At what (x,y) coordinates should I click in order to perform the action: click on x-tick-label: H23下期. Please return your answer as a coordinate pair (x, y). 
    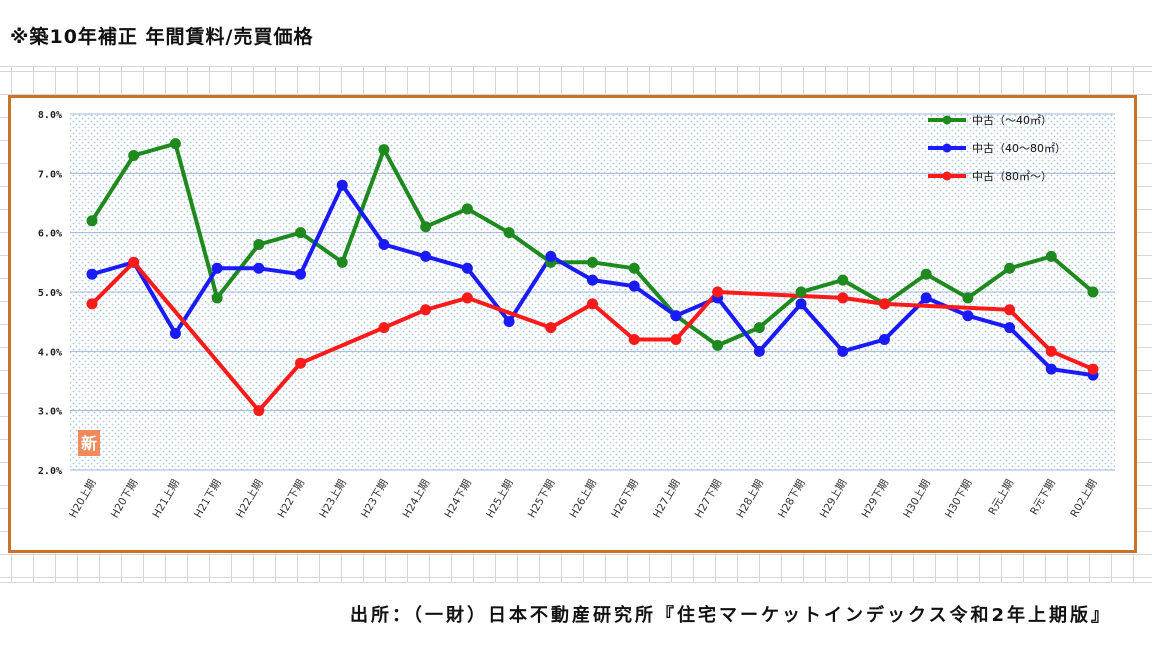
    Looking at the image, I should click on (375, 499).